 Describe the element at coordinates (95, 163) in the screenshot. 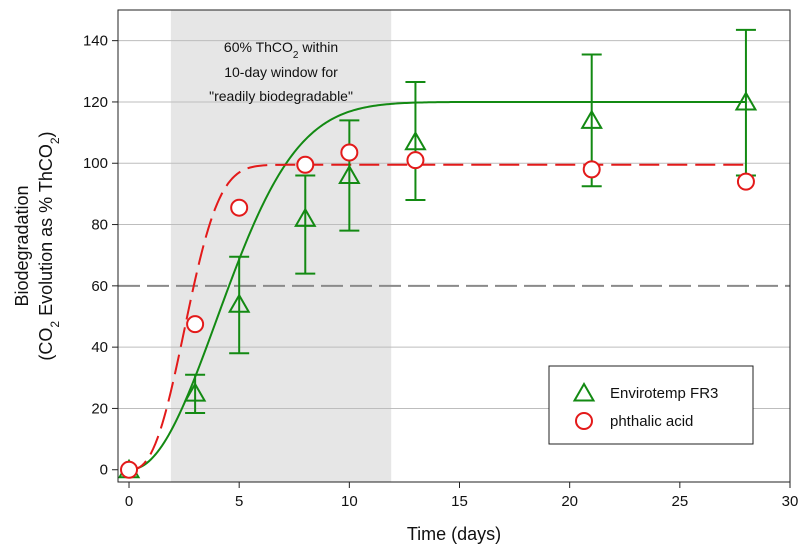

I see `y-tick-label: 100` at that location.